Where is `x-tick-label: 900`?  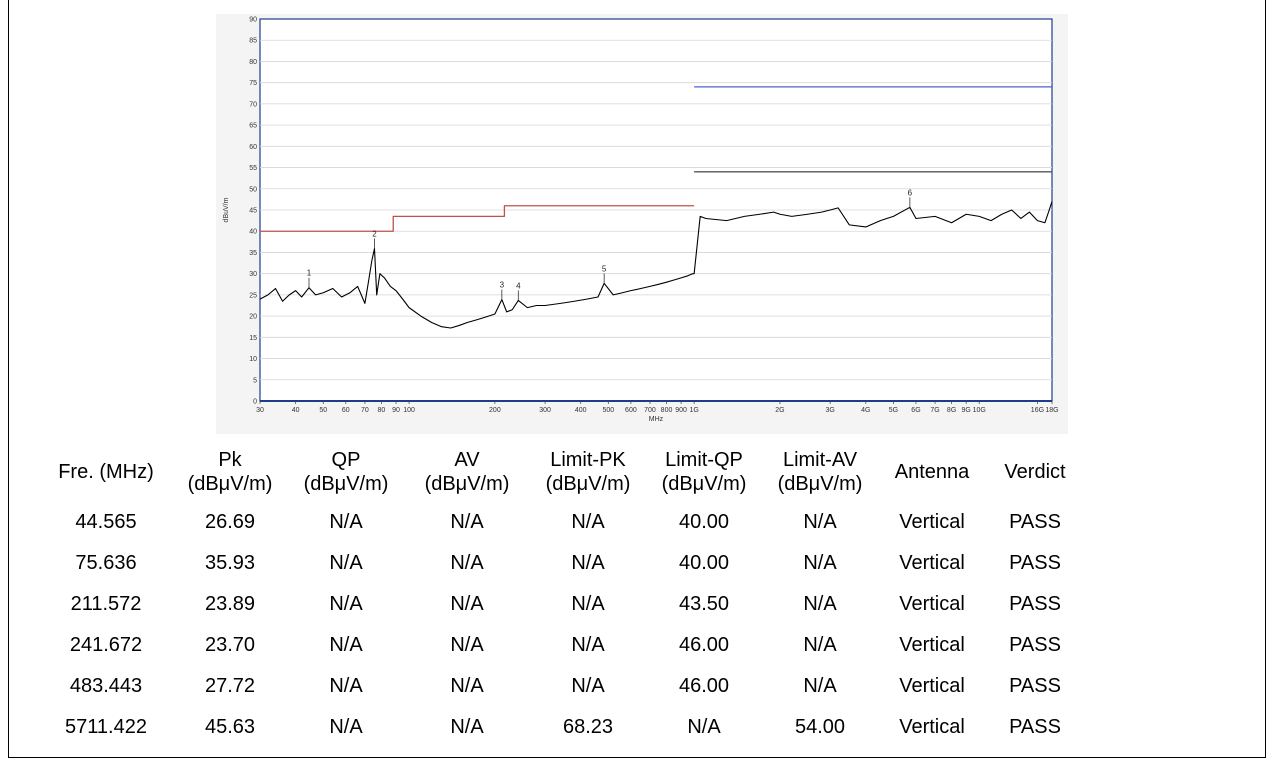
x-tick-label: 900 is located at coordinates (681, 410).